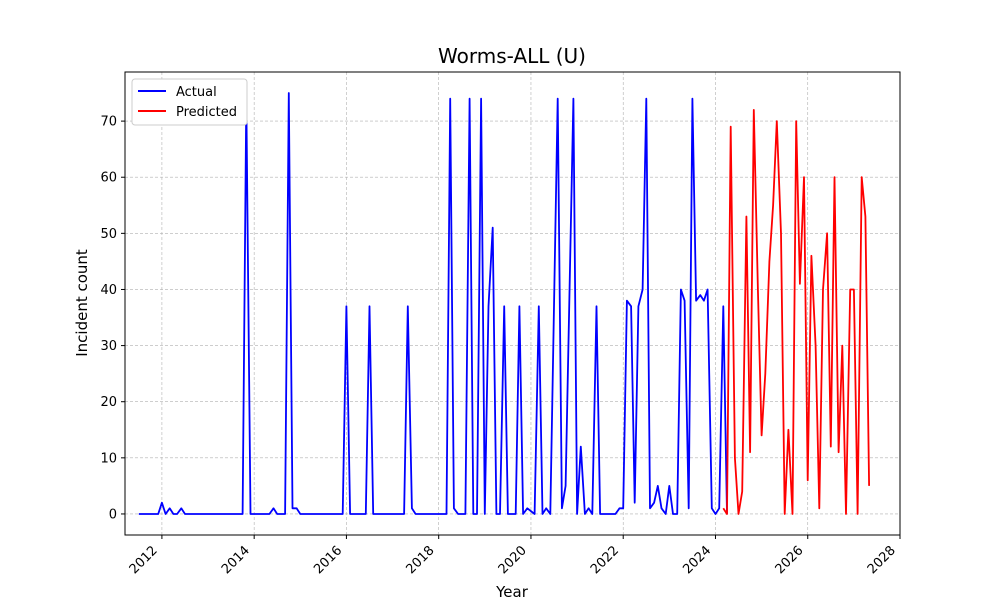 The image size is (1000, 604). Describe the element at coordinates (113, 514) in the screenshot. I see `y-tick-label: 0` at that location.